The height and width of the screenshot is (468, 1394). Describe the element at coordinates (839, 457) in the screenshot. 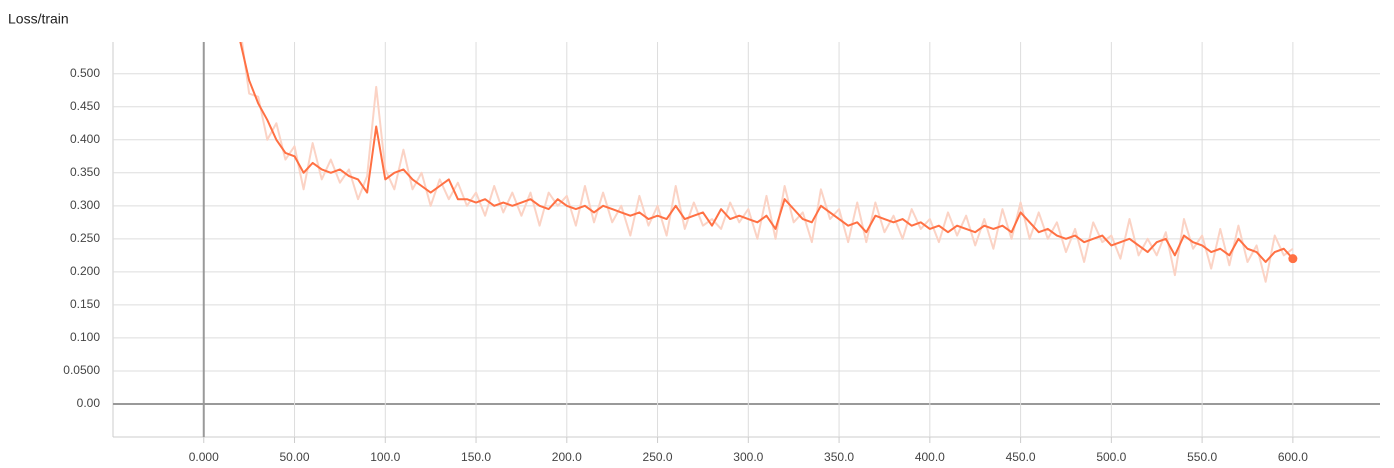

I see `x-tick-label: 350.0` at that location.